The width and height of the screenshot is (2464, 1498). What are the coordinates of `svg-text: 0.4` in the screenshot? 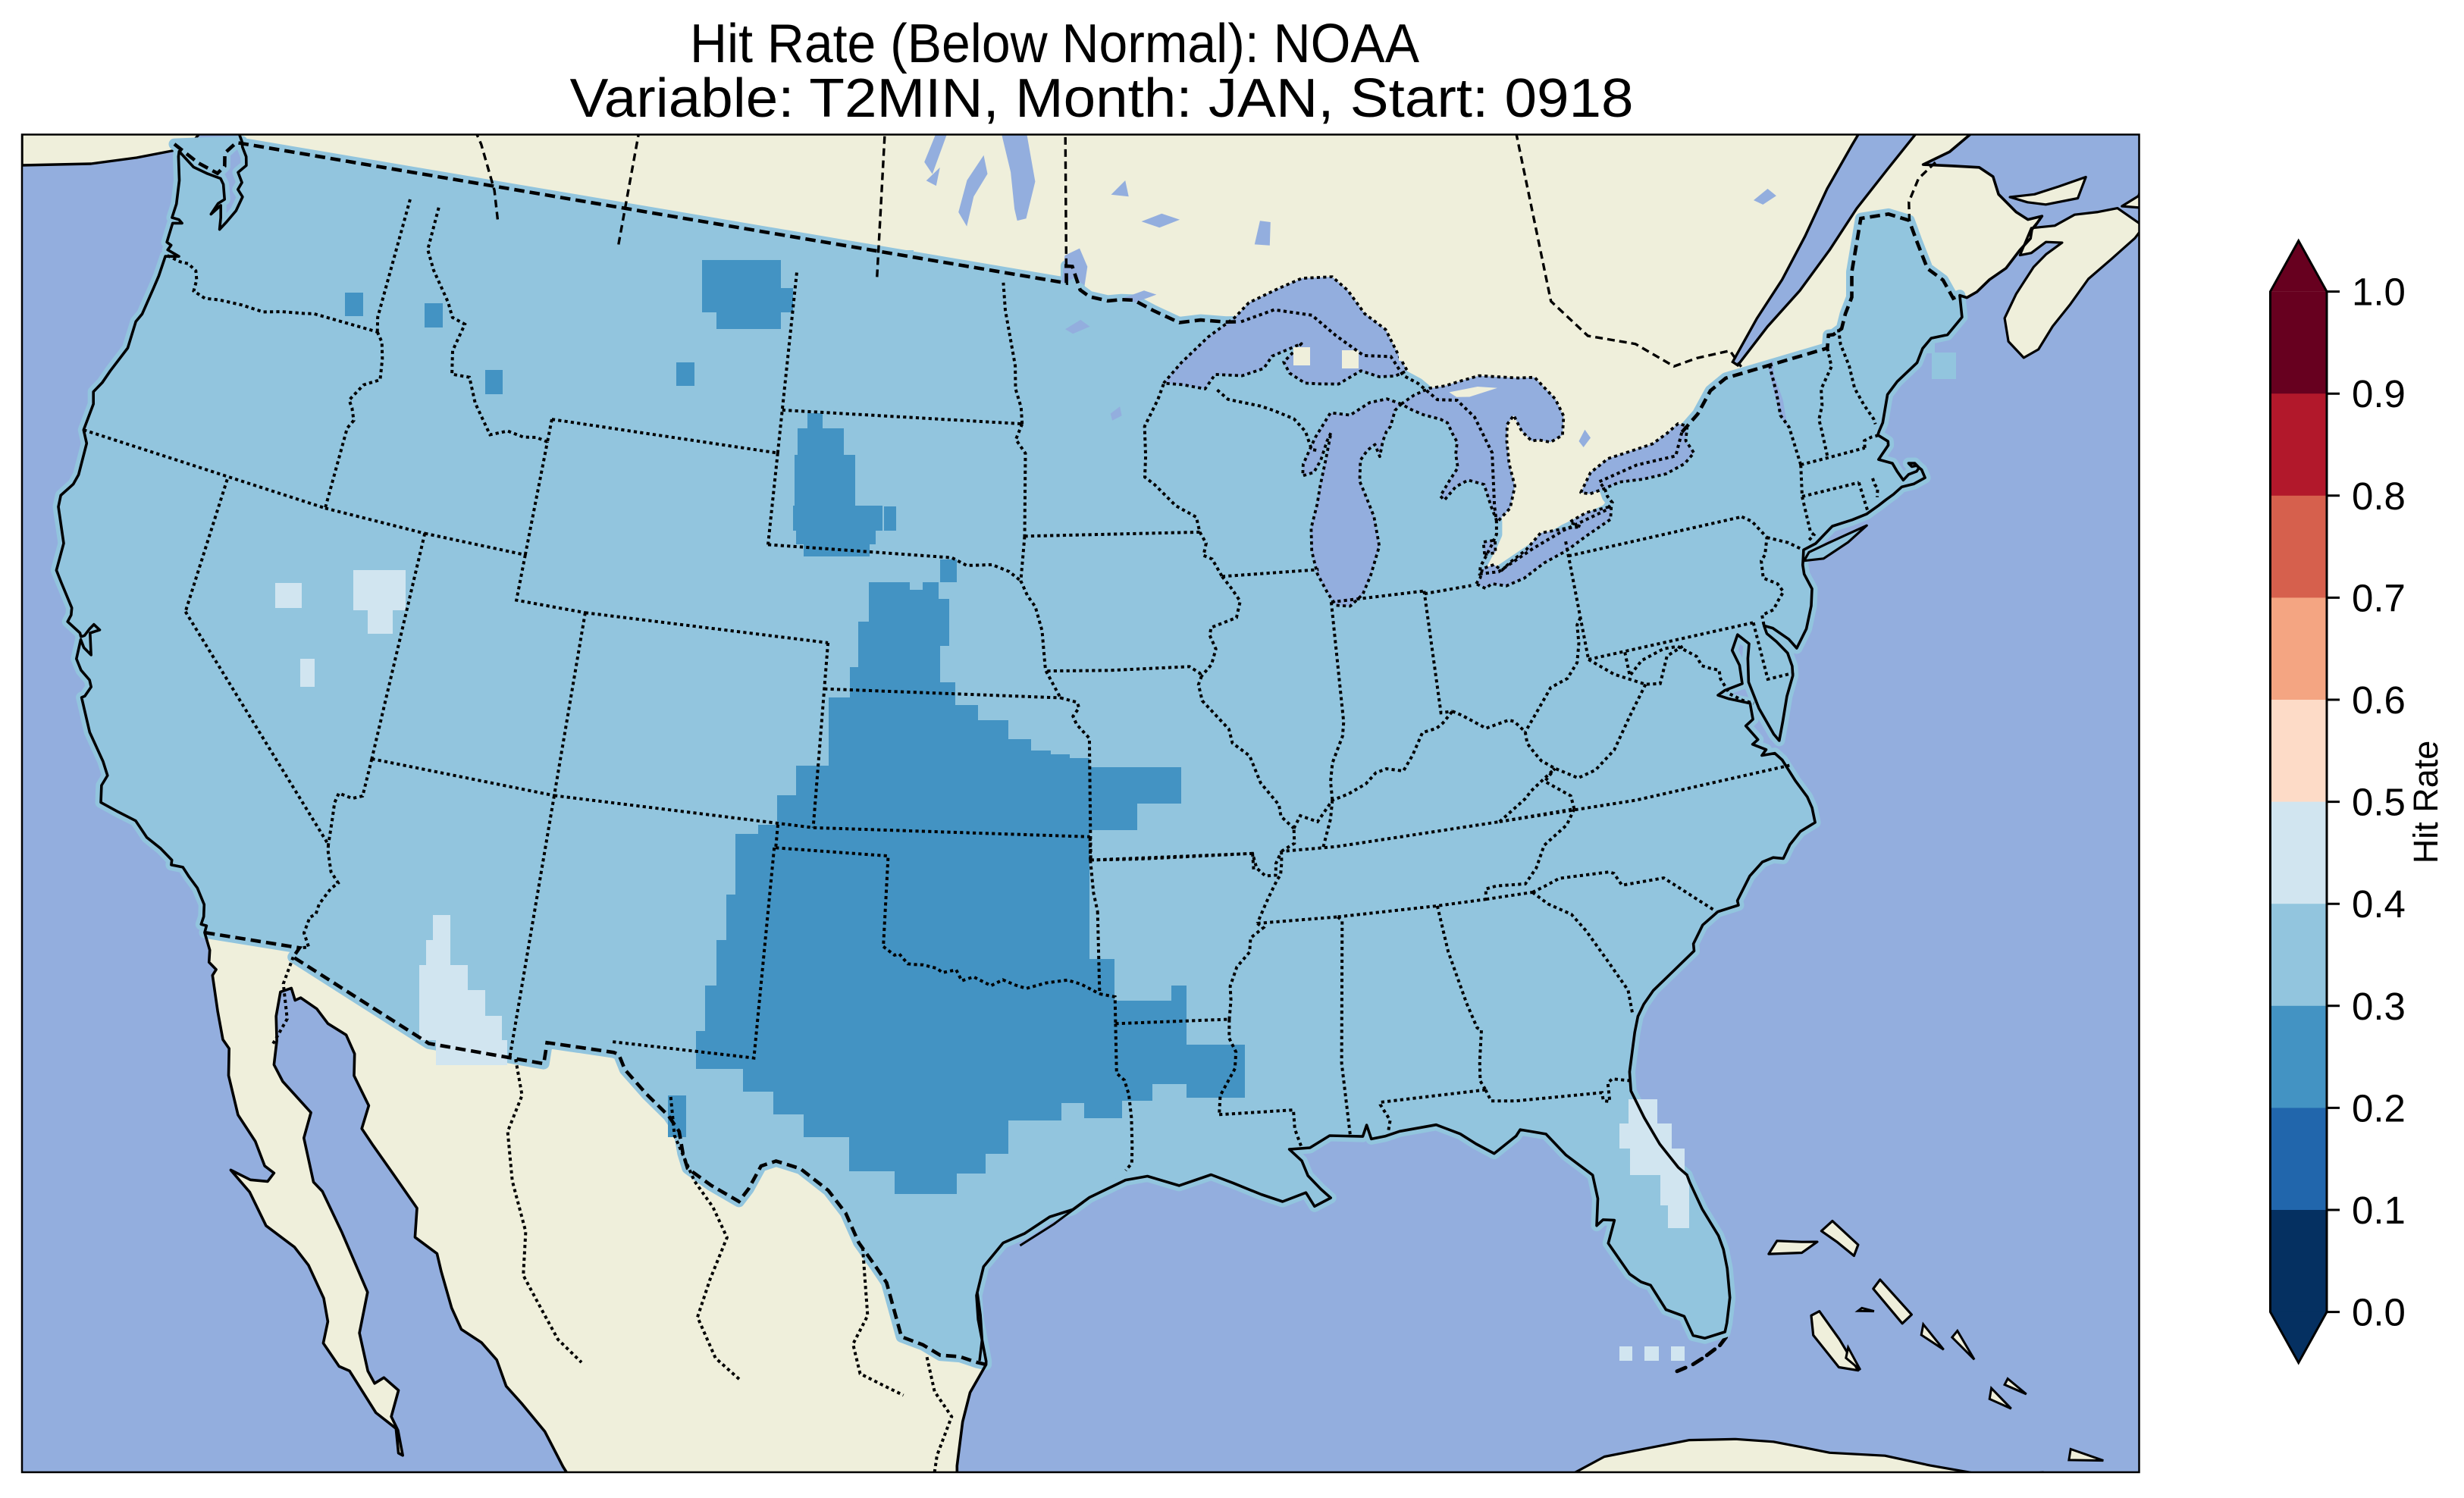 It's located at (2379, 904).